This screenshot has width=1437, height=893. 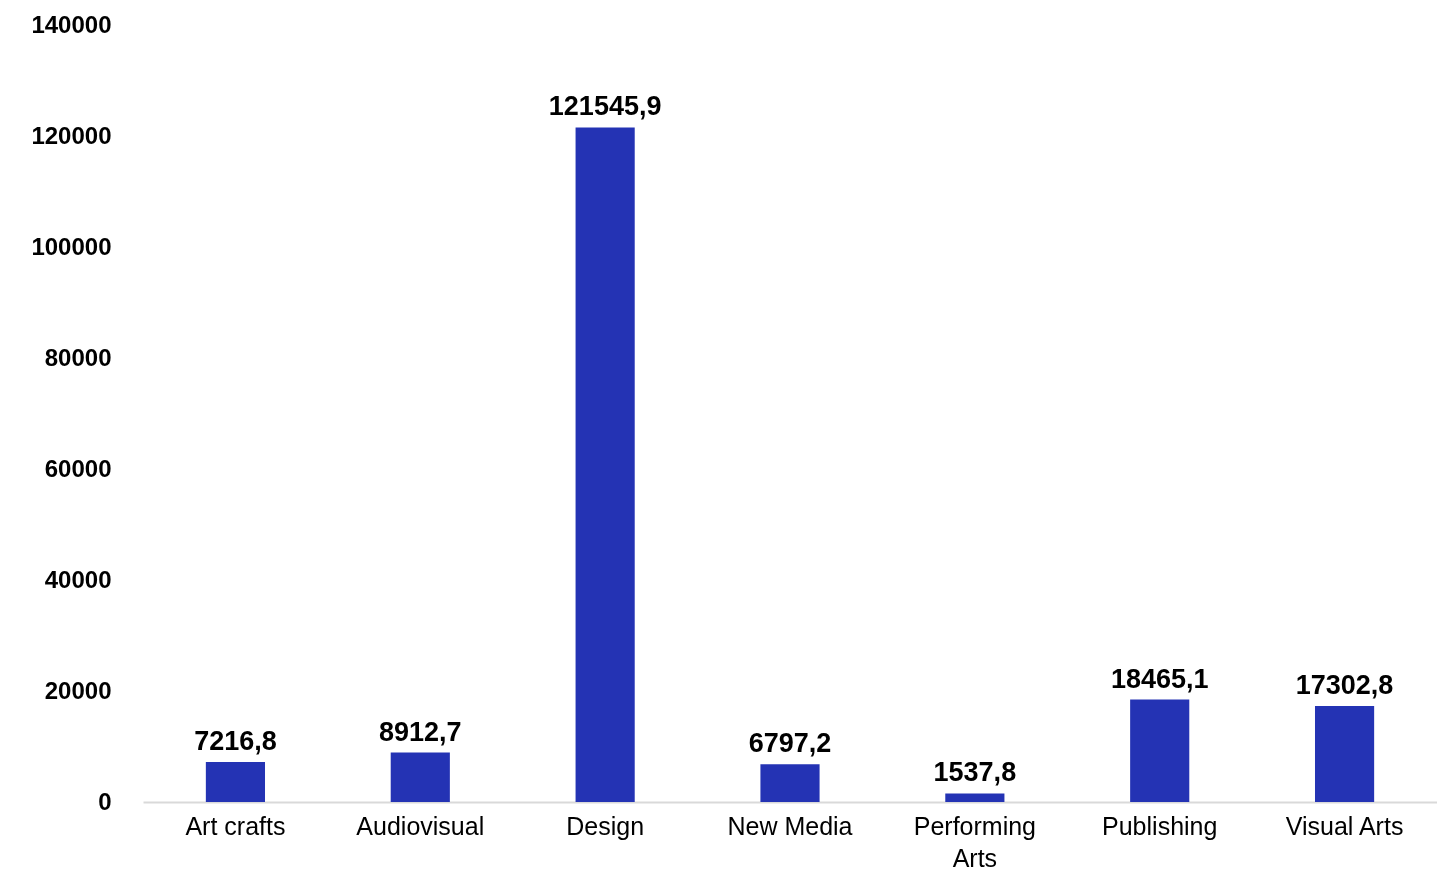 What do you see at coordinates (71, 24) in the screenshot?
I see `y-tick-label: 140000` at bounding box center [71, 24].